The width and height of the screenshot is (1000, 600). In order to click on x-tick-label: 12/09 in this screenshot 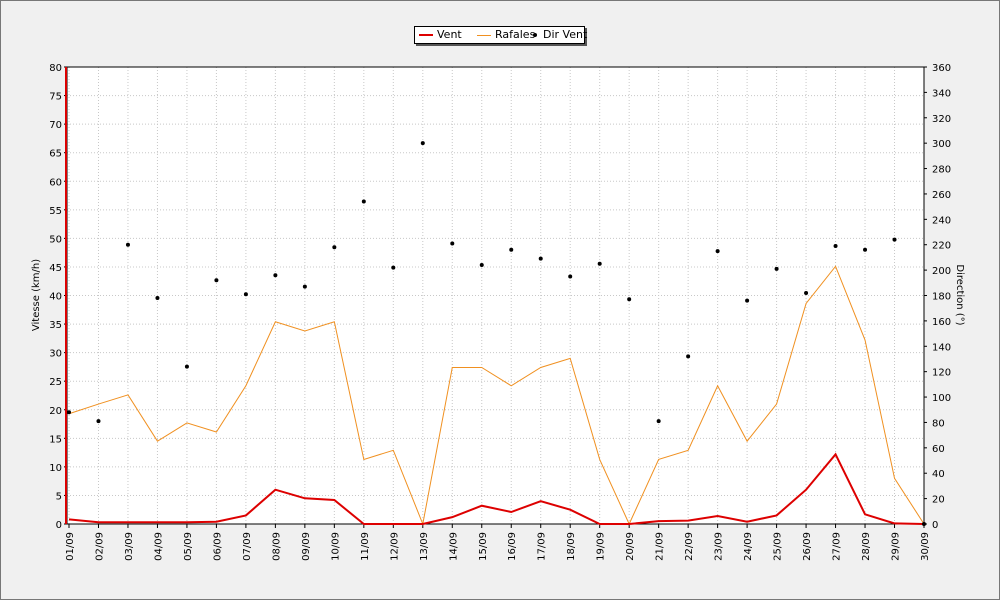, I will do `click(394, 546)`.